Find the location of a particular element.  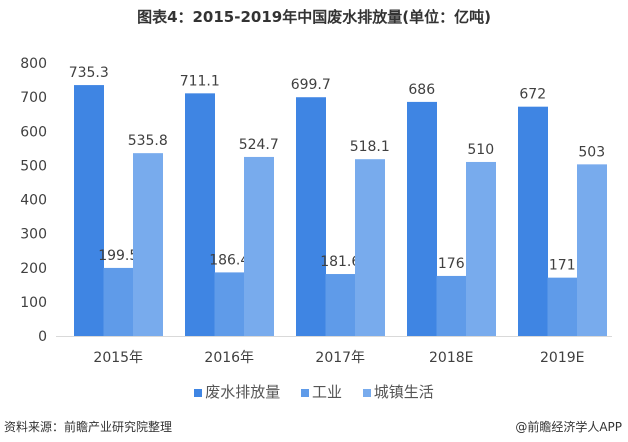

data-label: 176 is located at coordinates (451, 264).